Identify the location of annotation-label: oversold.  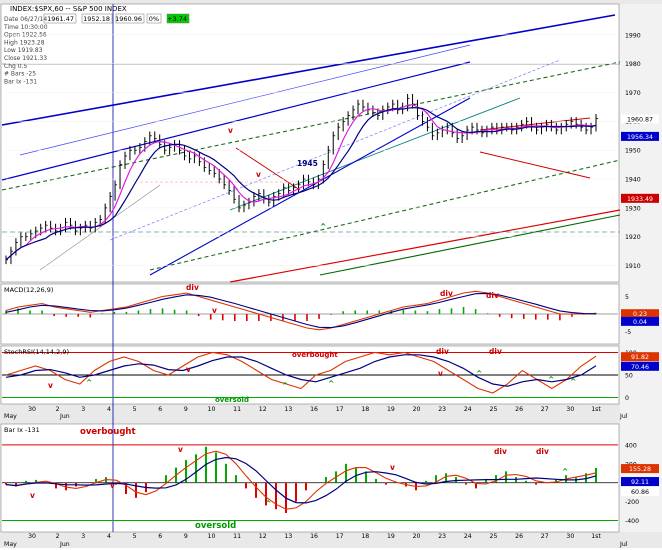
(215, 526).